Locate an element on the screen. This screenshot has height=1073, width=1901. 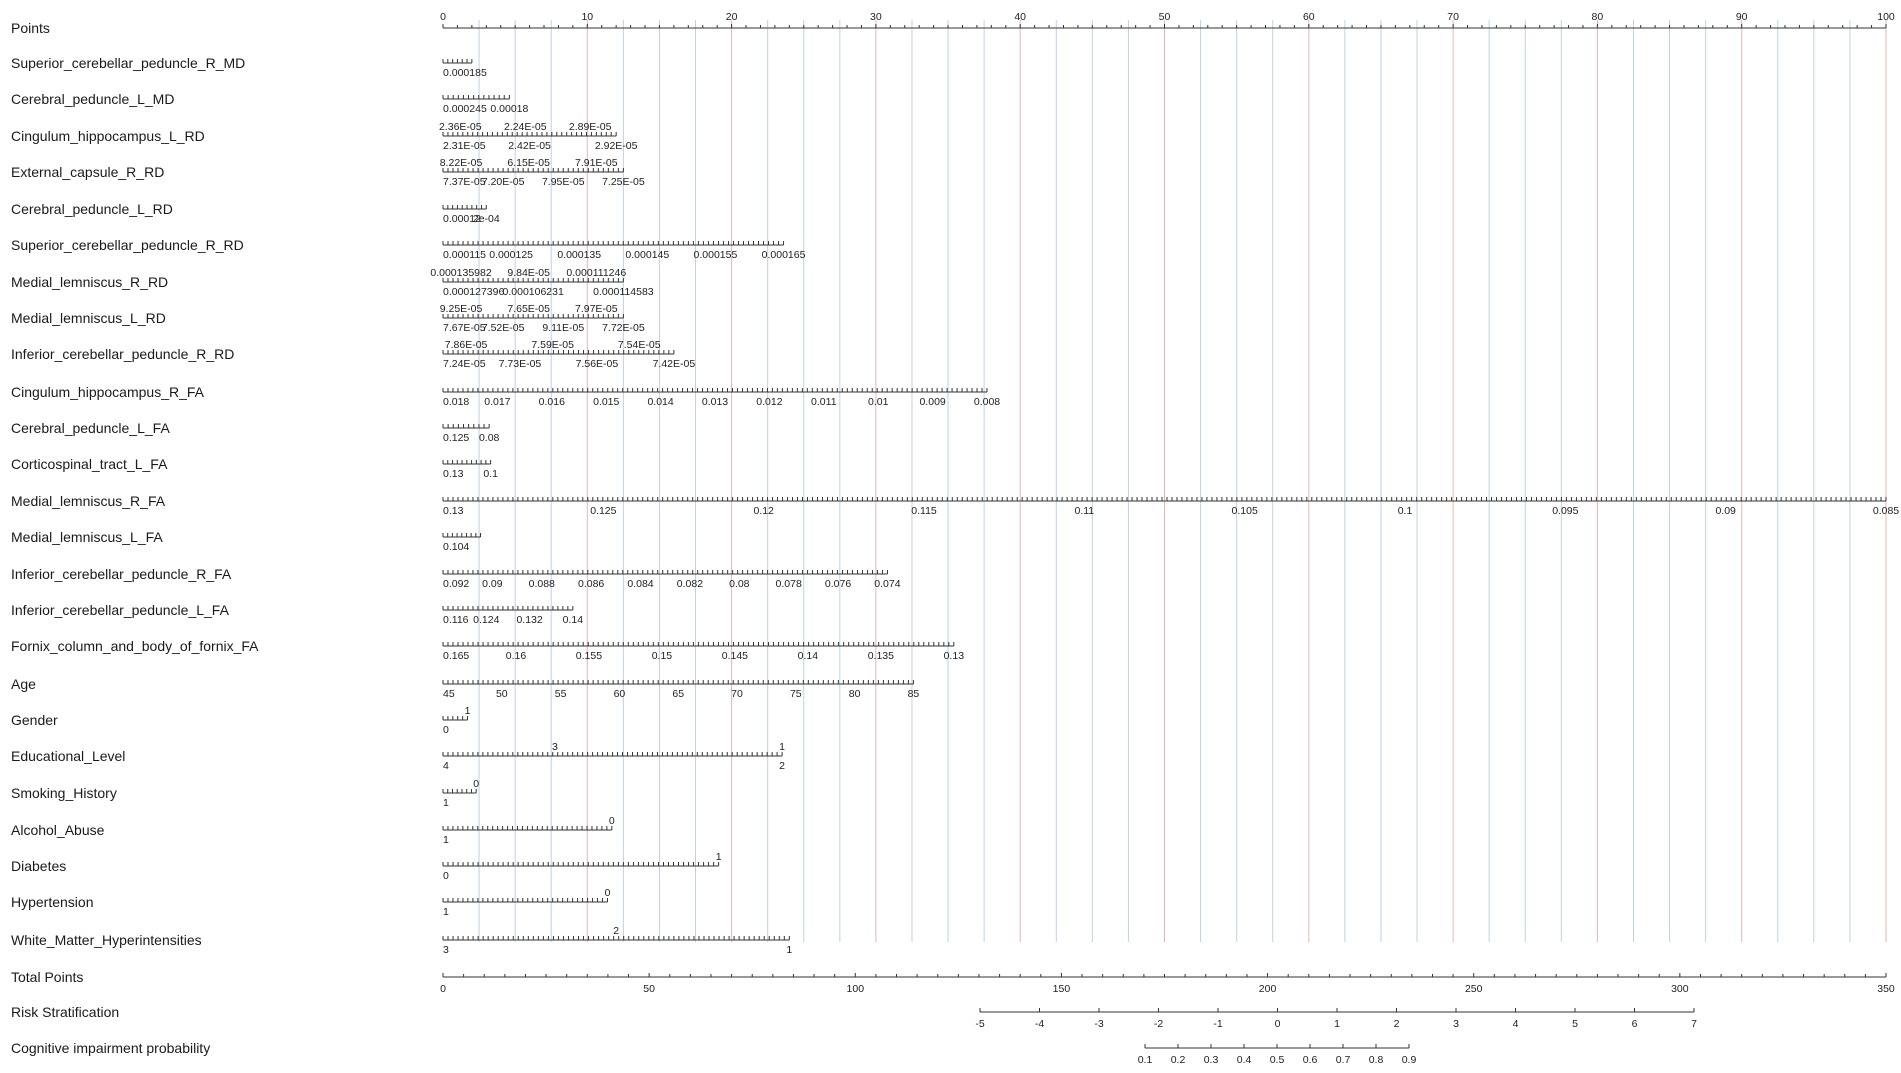
tick-label-below: 0.014 is located at coordinates (660, 402).